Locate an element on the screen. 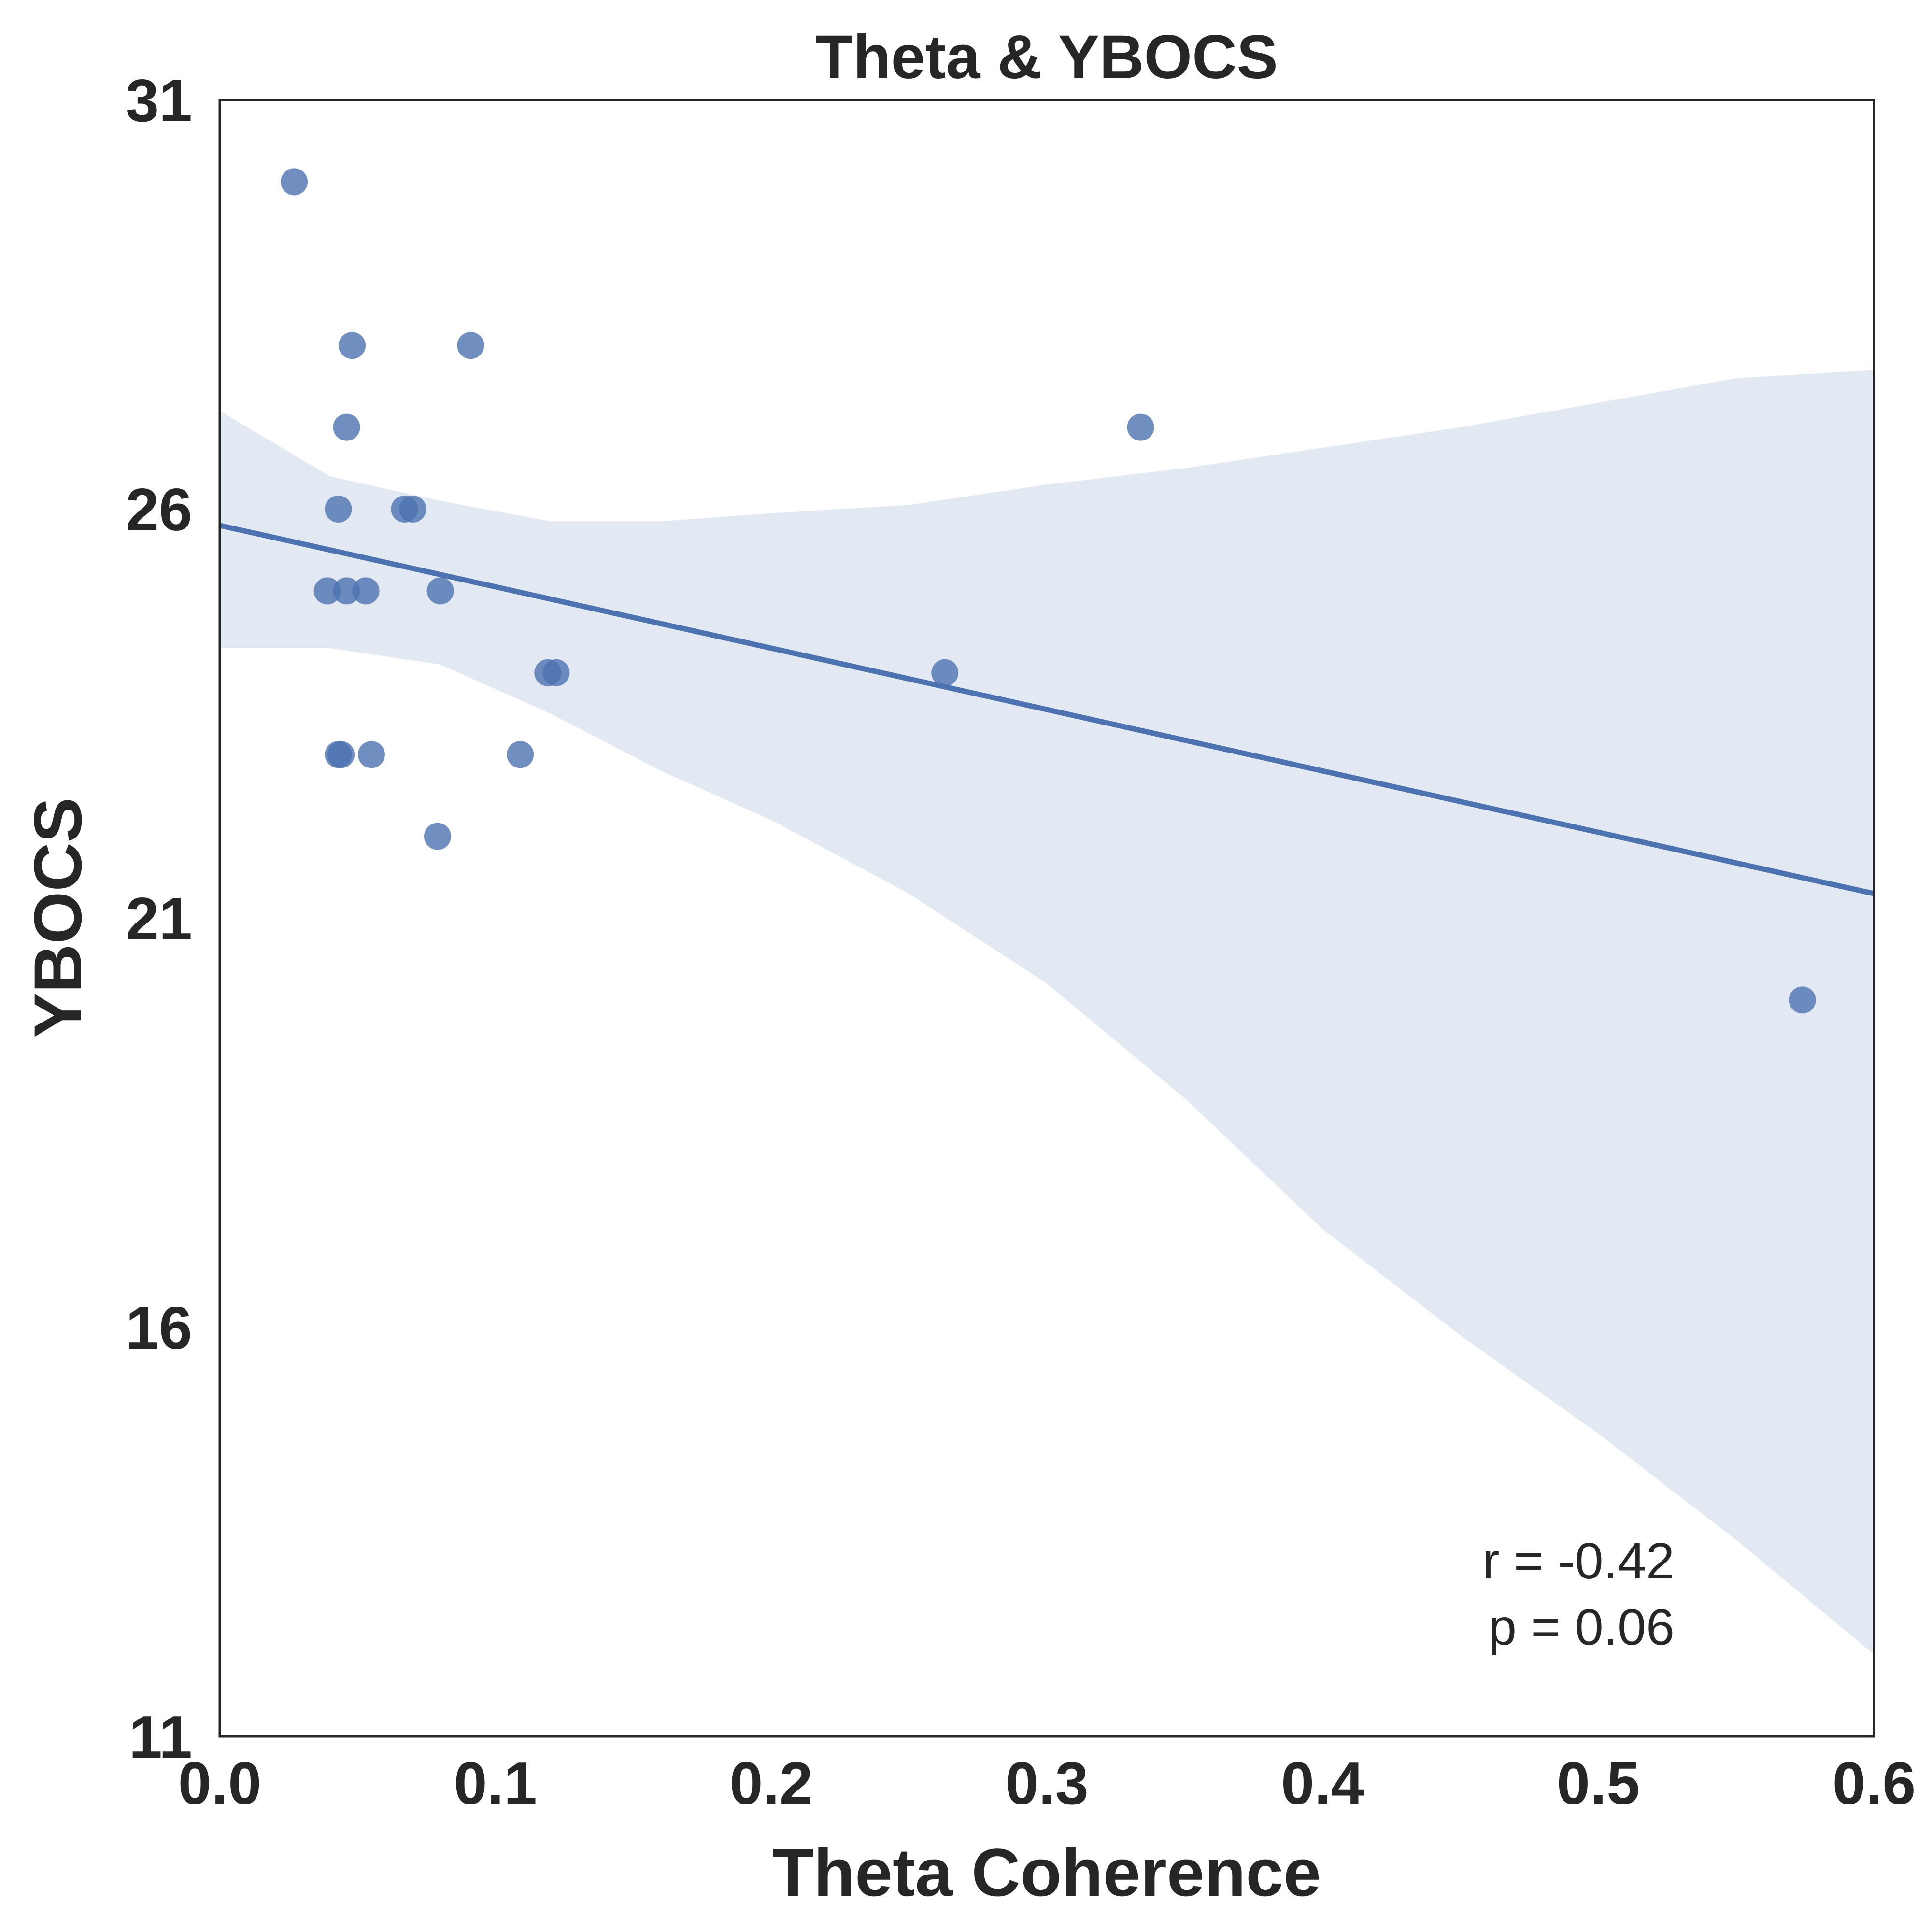  y-tick-label: 26 is located at coordinates (159, 510).